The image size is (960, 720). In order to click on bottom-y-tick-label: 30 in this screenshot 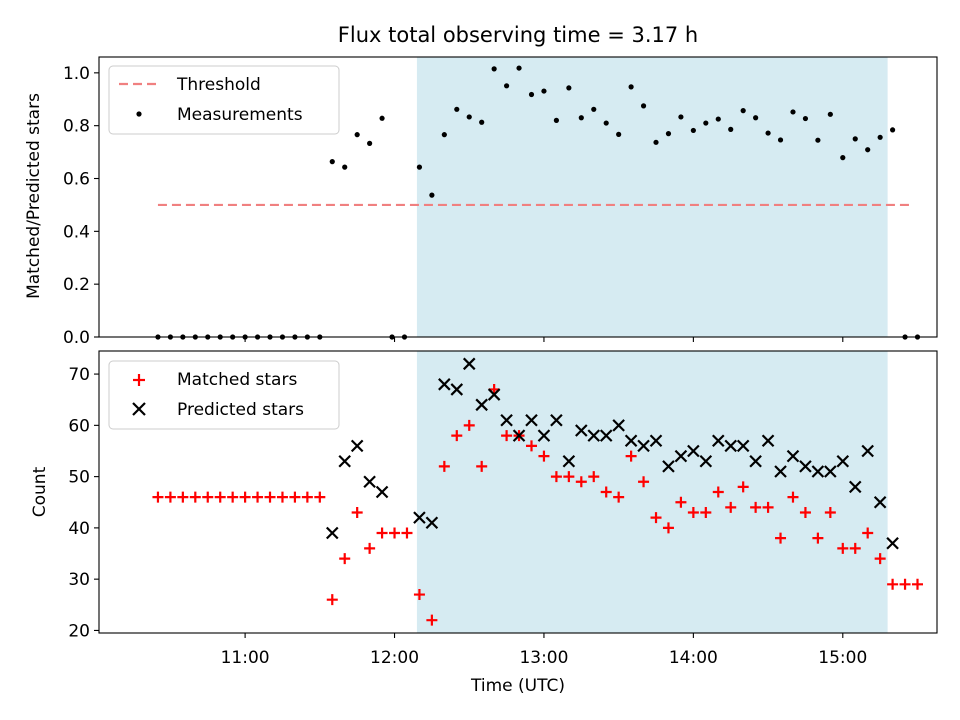, I will do `click(79, 580)`.